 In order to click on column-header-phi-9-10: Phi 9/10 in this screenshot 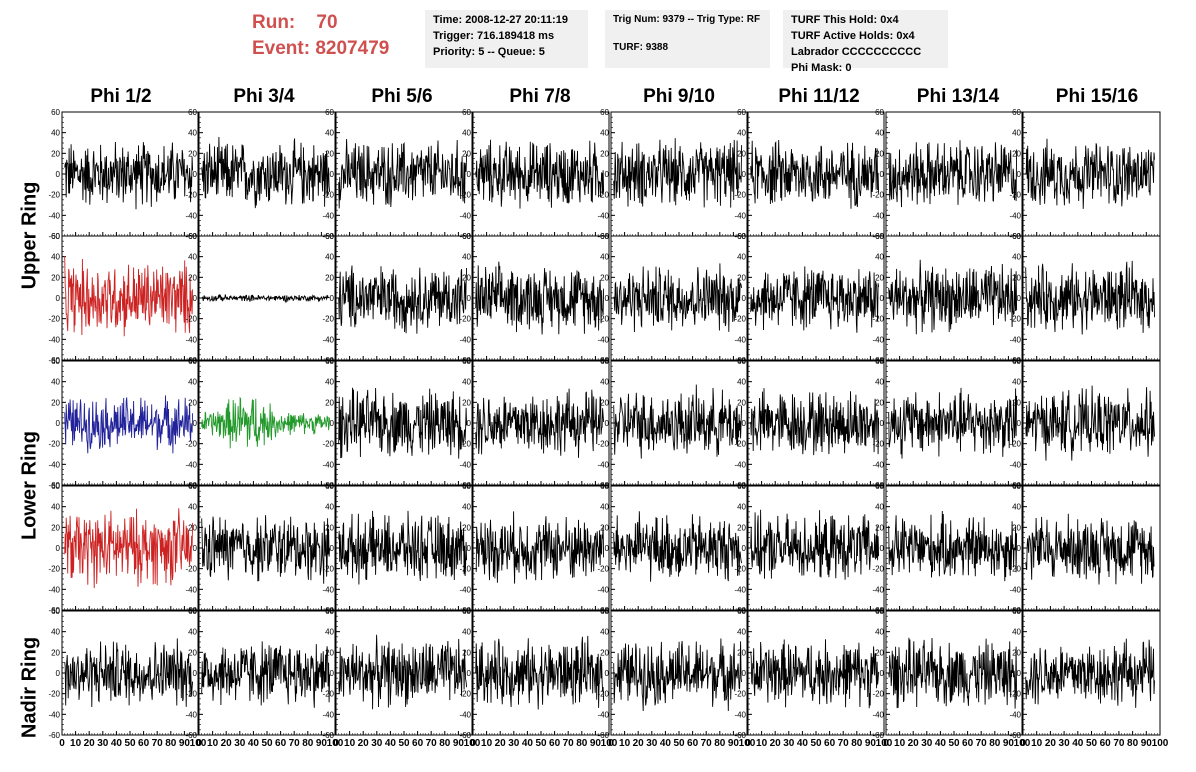, I will do `click(679, 96)`.